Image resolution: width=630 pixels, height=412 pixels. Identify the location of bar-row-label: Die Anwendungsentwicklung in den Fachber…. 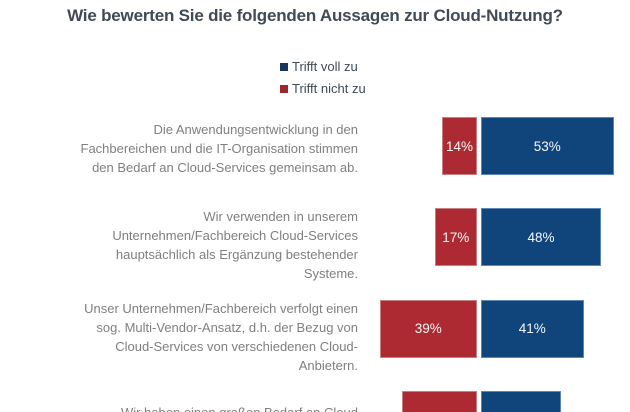
(219, 148).